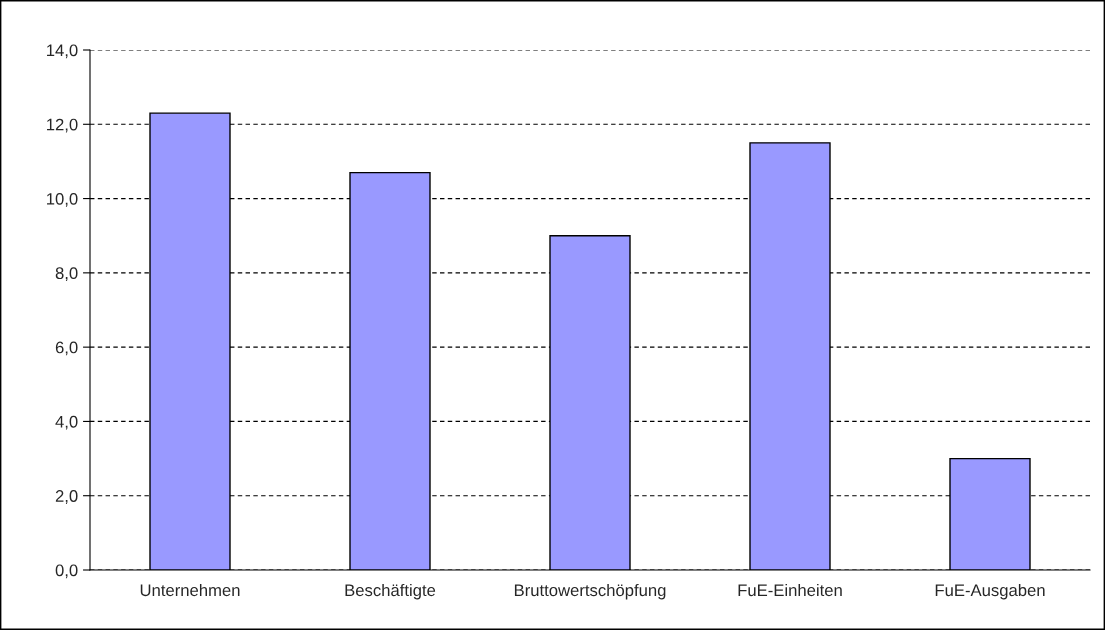  Describe the element at coordinates (66, 274) in the screenshot. I see `y-tick-label: 8,0` at that location.